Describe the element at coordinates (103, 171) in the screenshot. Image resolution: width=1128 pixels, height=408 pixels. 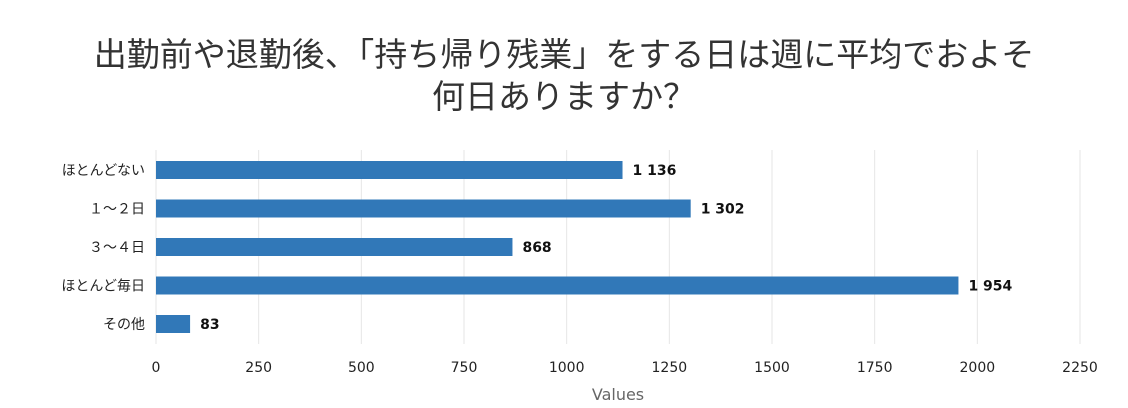
I see `category-label: ほとんどない` at that location.